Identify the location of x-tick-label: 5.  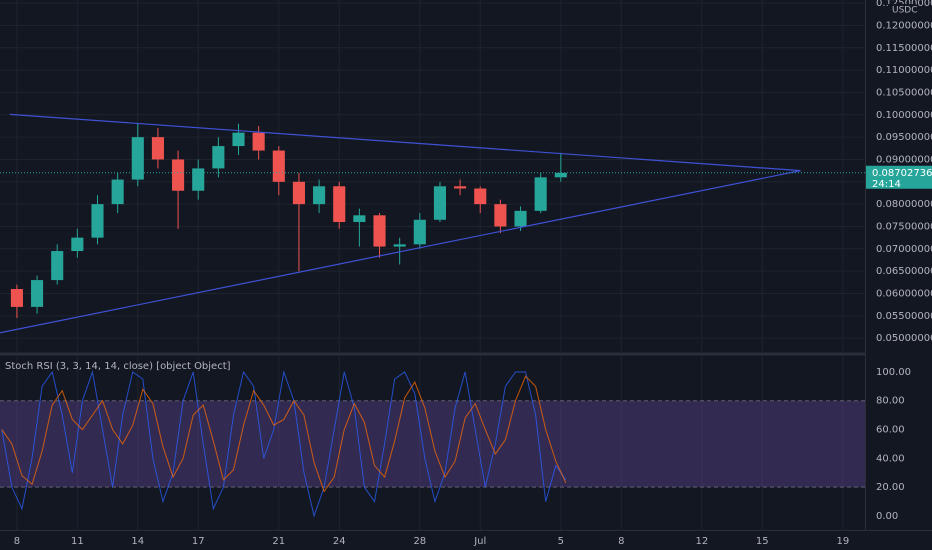
(561, 541).